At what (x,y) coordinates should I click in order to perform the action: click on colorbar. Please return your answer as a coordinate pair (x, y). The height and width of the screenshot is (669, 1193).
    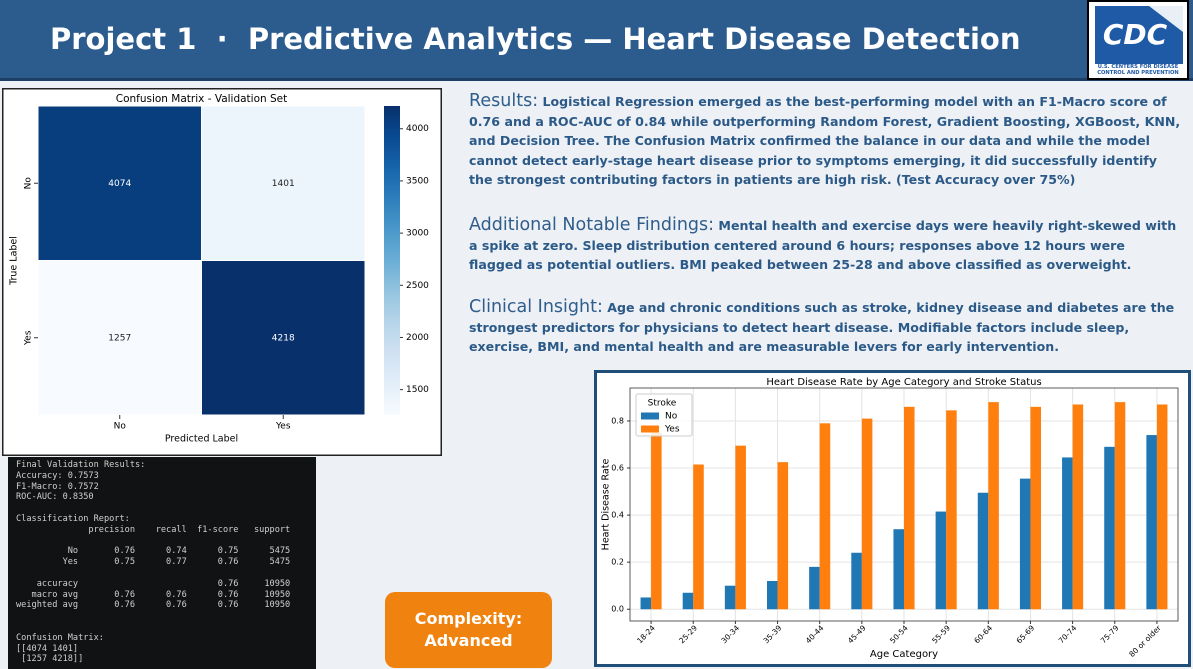
    Looking at the image, I should click on (392, 260).